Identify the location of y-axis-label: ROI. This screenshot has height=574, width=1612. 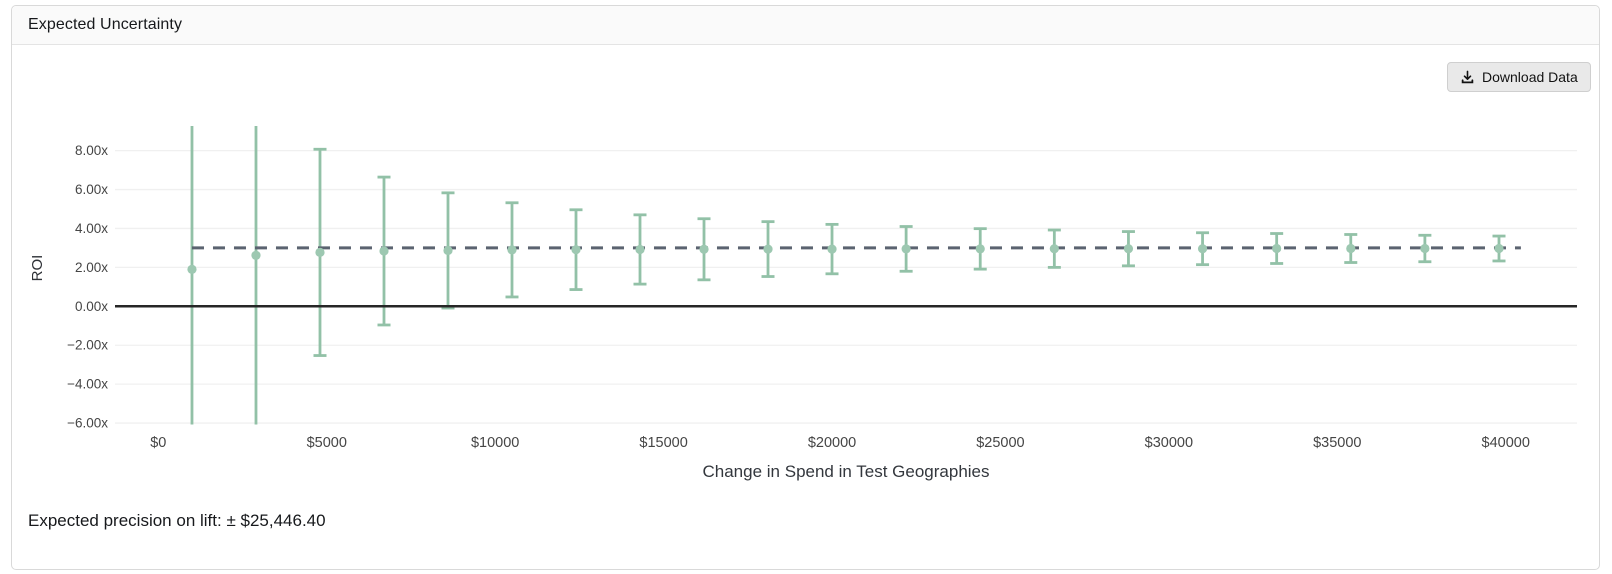
(37, 268).